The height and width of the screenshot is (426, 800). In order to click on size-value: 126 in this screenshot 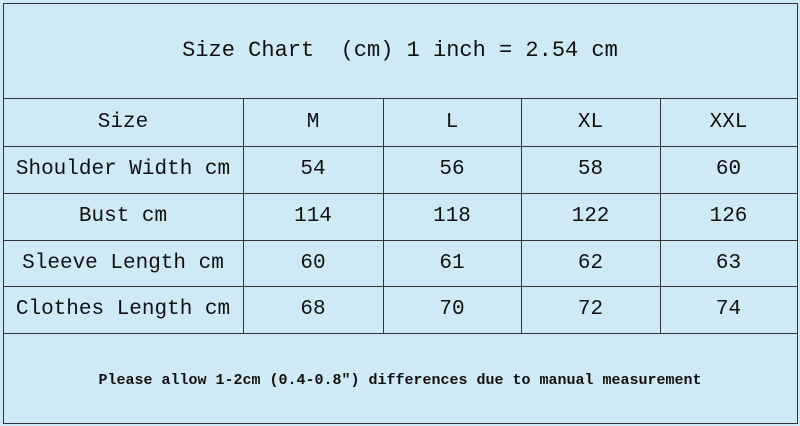, I will do `click(728, 216)`.